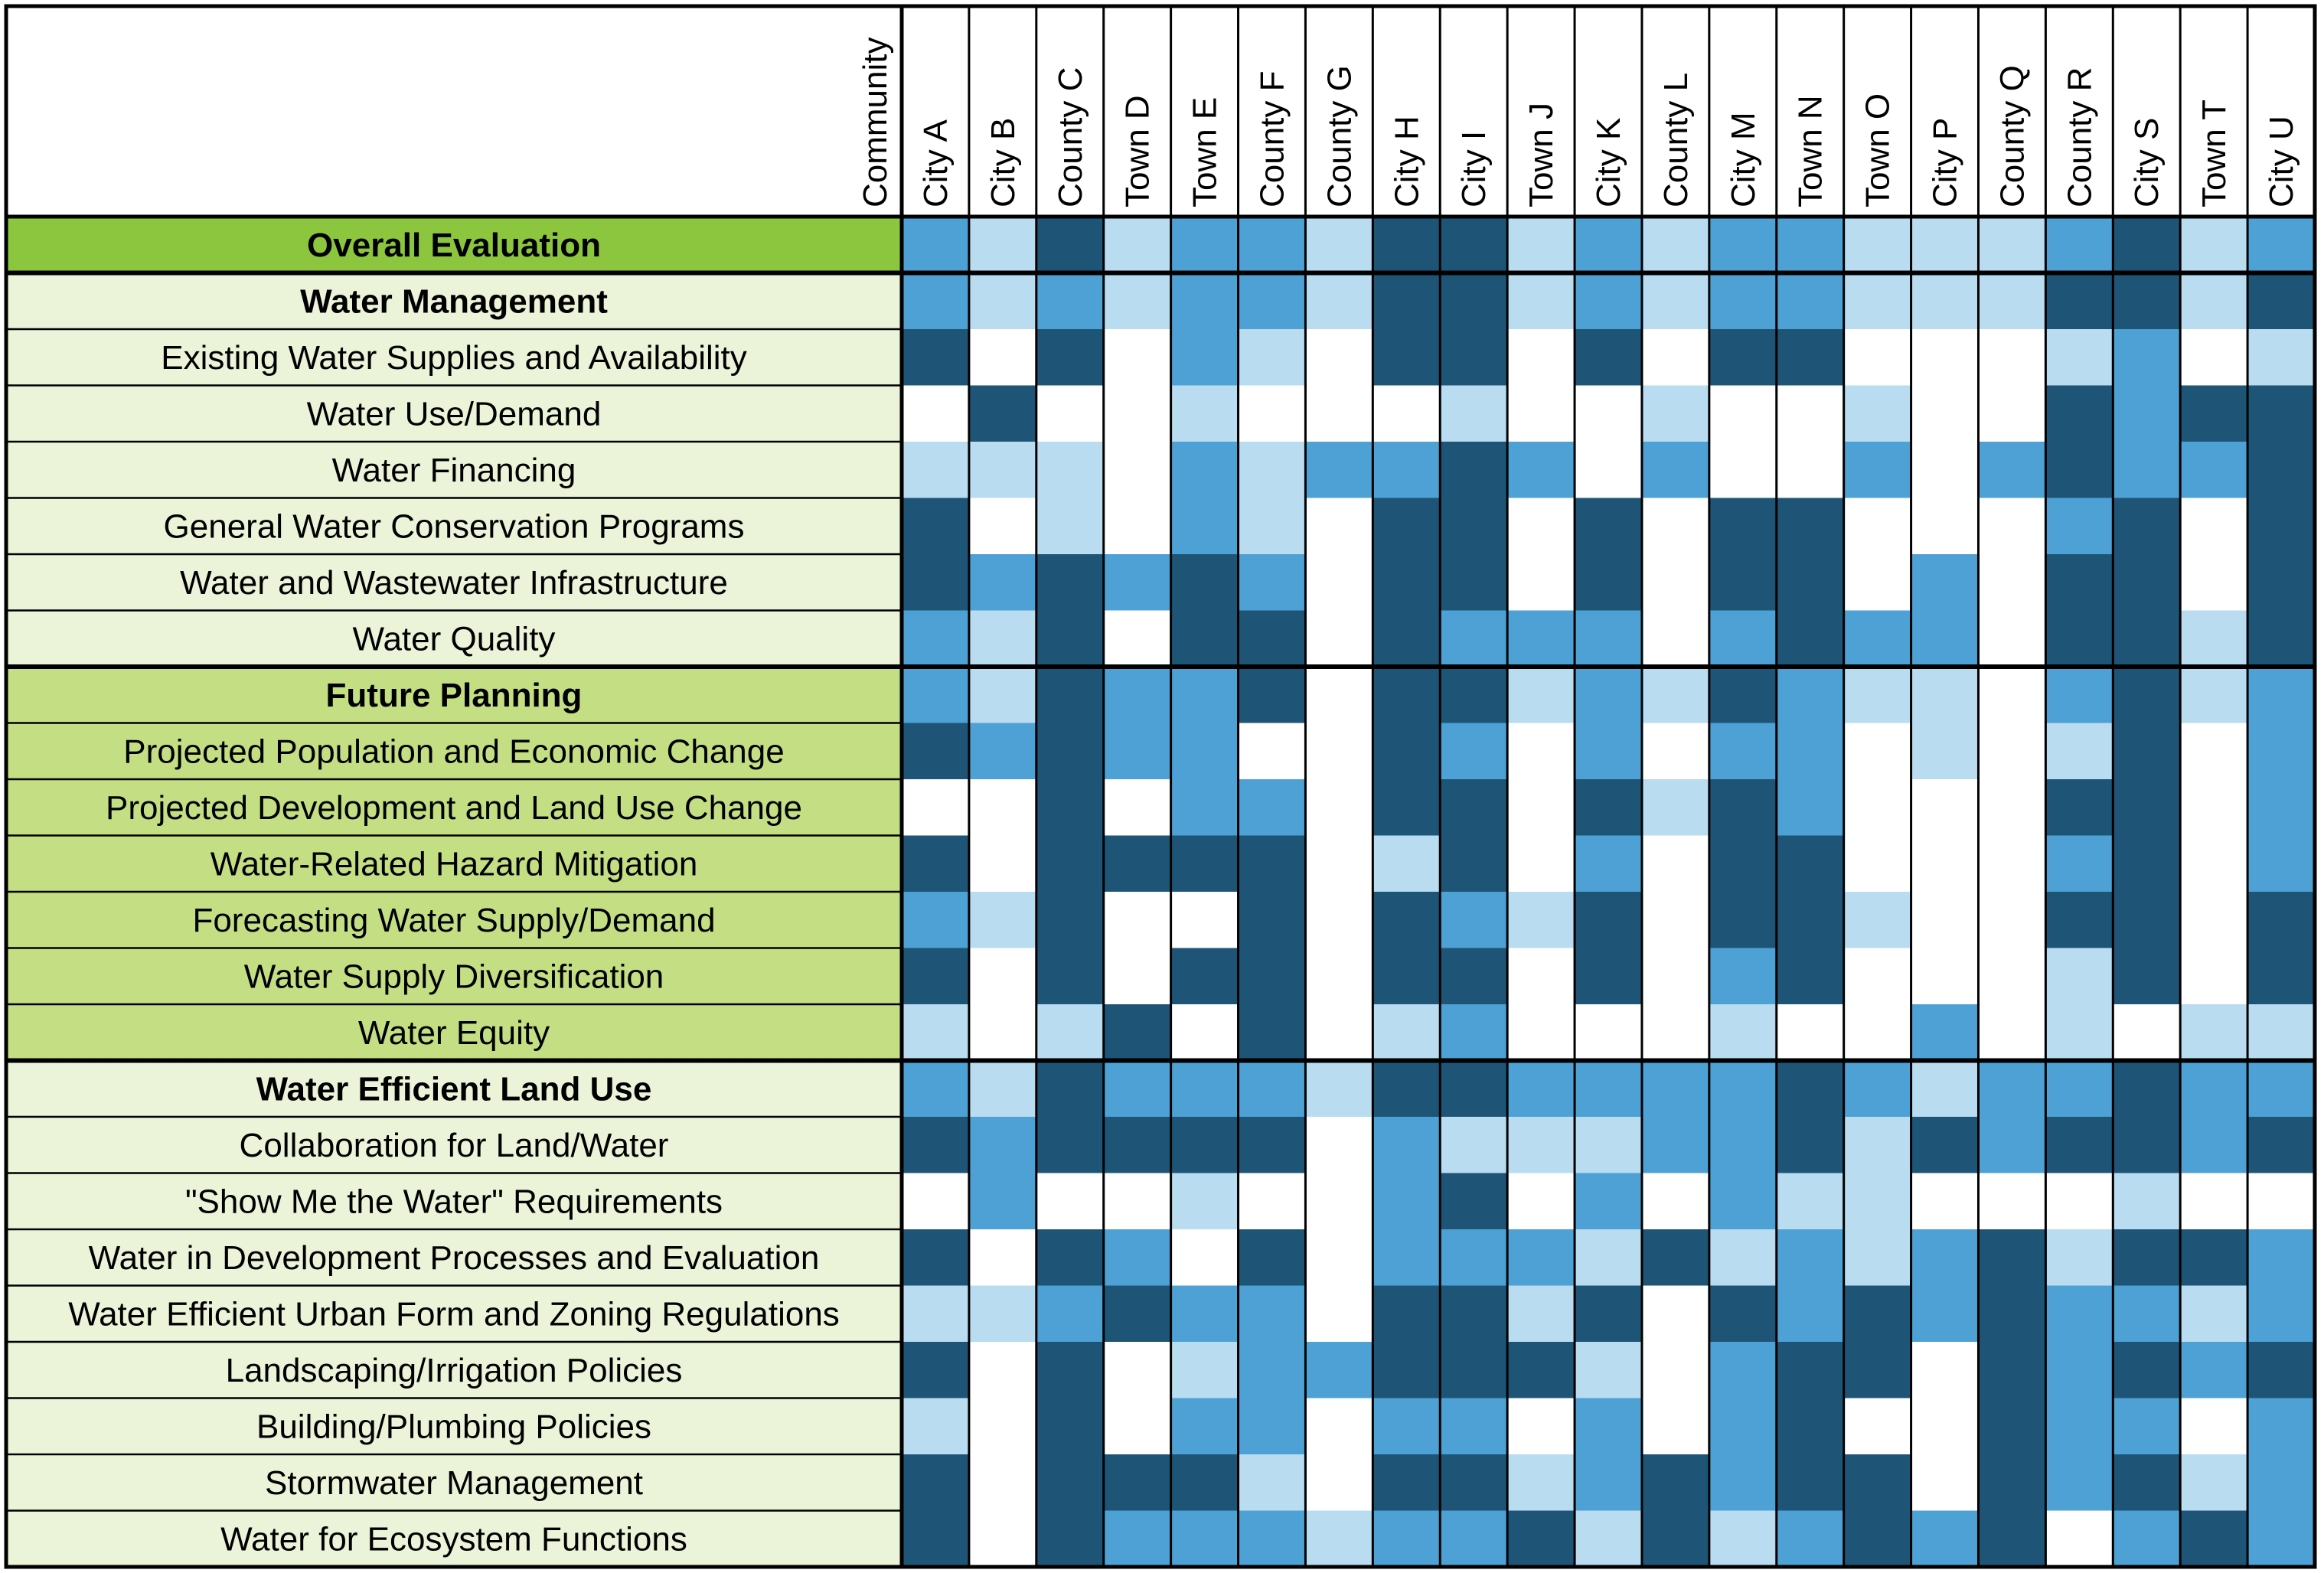  Describe the element at coordinates (1339, 136) in the screenshot. I see `column-label: County G` at that location.